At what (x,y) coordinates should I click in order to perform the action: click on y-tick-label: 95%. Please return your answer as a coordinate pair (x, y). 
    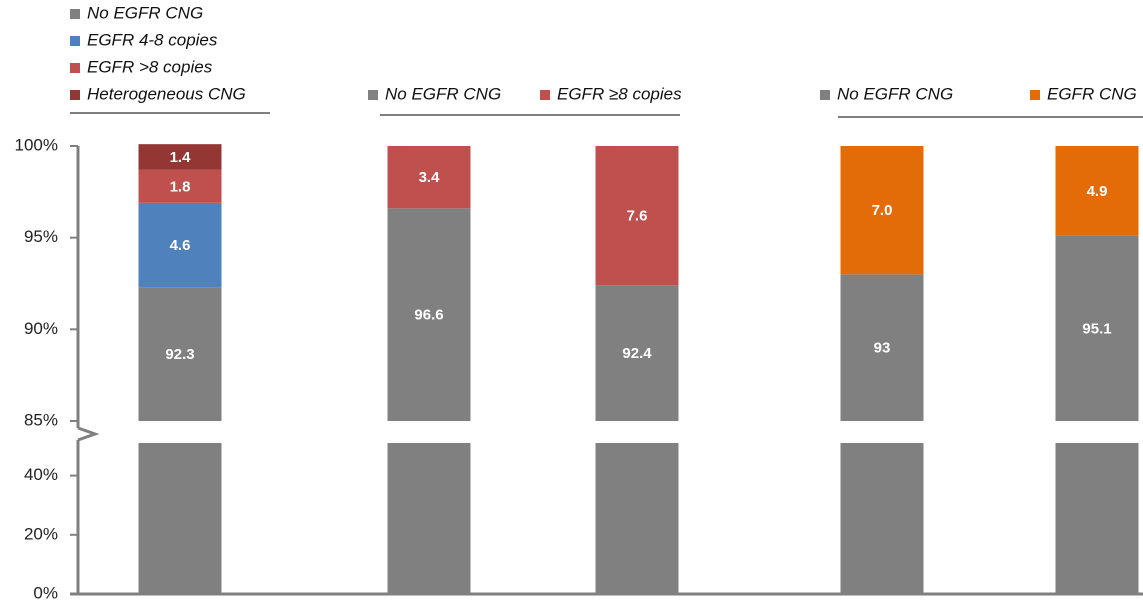
    Looking at the image, I should click on (41, 236).